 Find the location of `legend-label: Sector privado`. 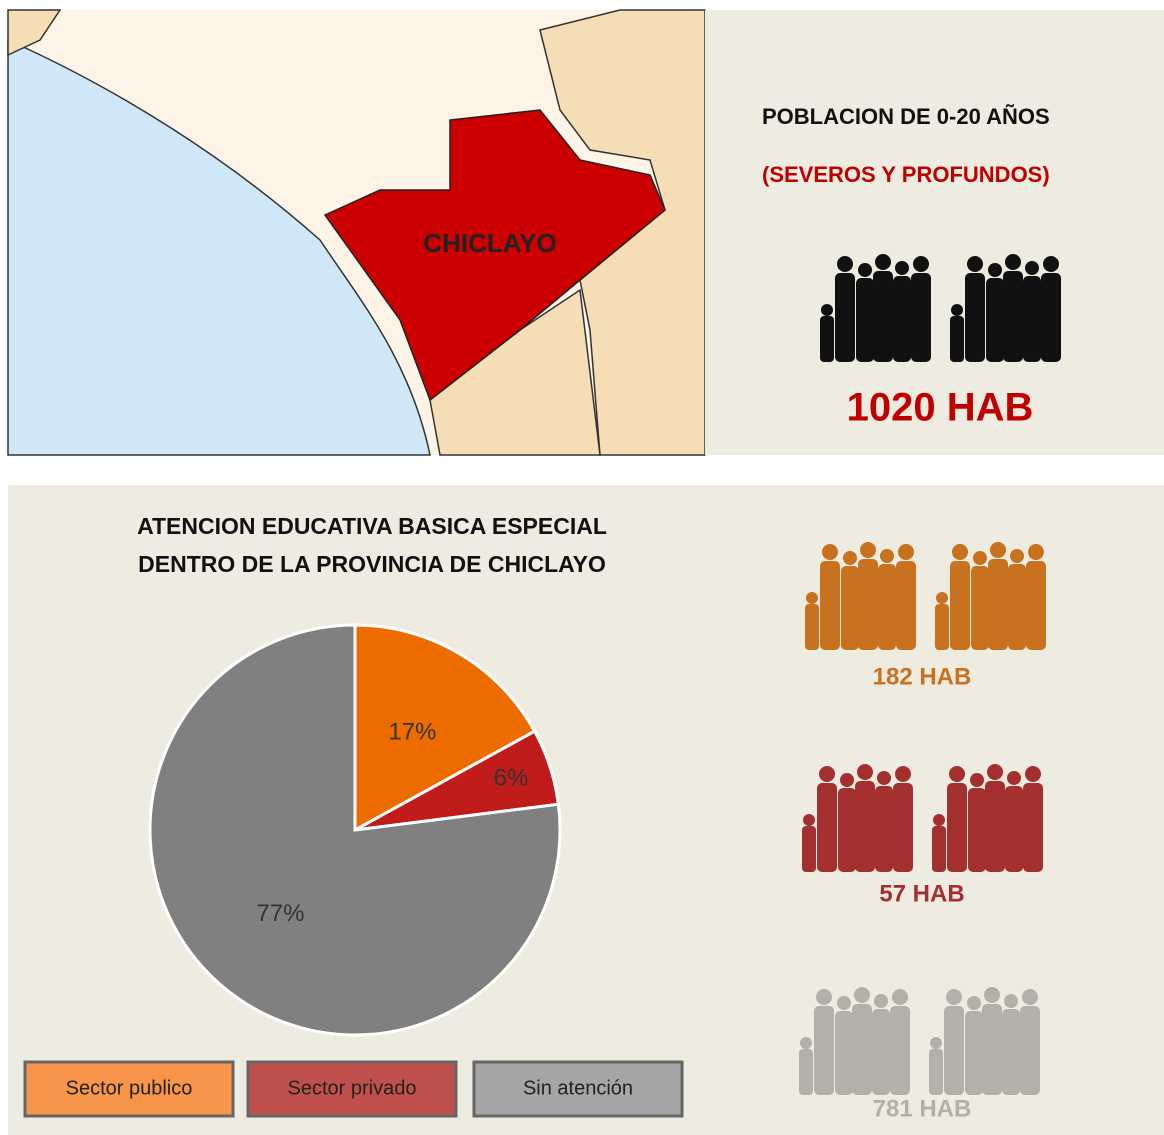

legend-label: Sector privado is located at coordinates (352, 1088).